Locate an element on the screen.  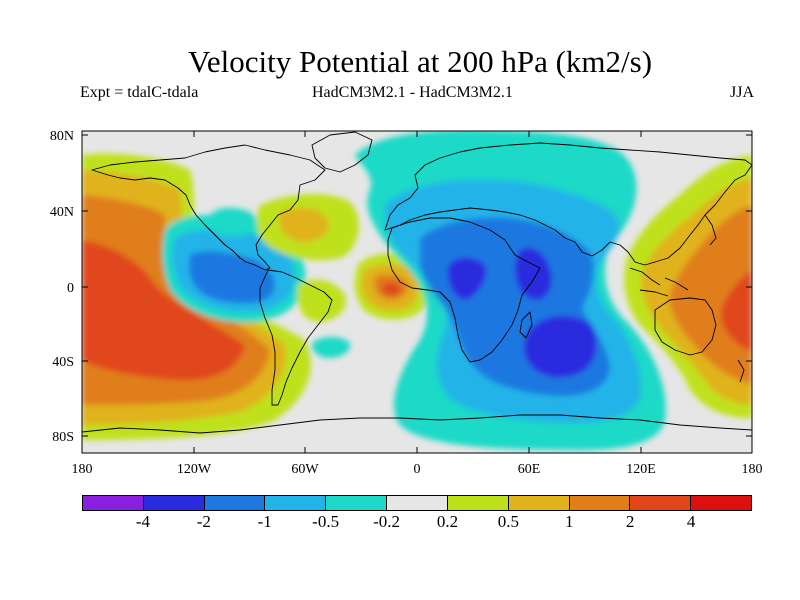
coastline-antarctica is located at coordinates (417, 424).